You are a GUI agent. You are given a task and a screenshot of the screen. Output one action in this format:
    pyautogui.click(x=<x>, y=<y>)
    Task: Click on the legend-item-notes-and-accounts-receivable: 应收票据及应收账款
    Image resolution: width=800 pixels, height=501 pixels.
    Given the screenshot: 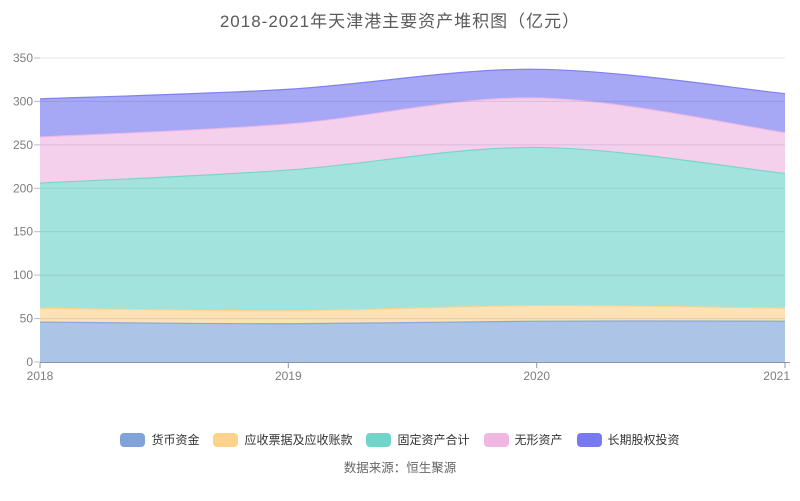 What is the action you would take?
    pyautogui.click(x=282, y=439)
    